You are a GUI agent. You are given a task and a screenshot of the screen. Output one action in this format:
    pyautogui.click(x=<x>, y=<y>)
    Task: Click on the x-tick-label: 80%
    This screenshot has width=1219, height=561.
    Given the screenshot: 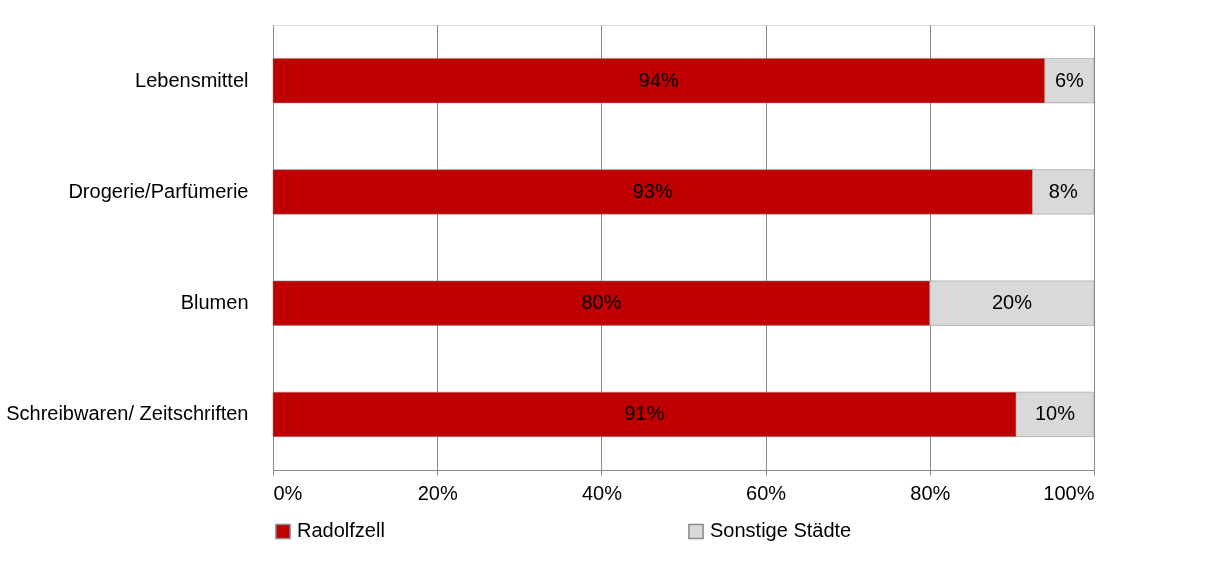 What is the action you would take?
    pyautogui.click(x=930, y=492)
    